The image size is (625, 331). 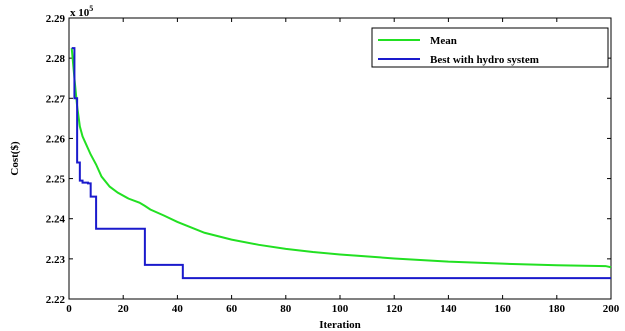 I want to click on x-tick-label: 160, so click(x=502, y=309).